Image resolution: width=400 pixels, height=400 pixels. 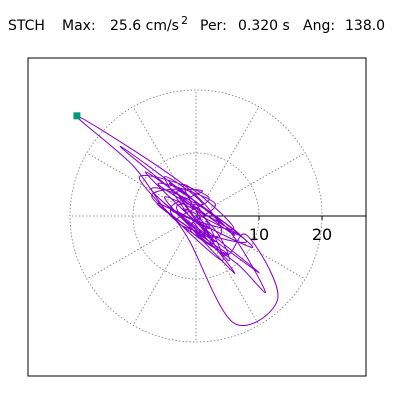 I want to click on r-tick-label: 20, so click(x=322, y=234).